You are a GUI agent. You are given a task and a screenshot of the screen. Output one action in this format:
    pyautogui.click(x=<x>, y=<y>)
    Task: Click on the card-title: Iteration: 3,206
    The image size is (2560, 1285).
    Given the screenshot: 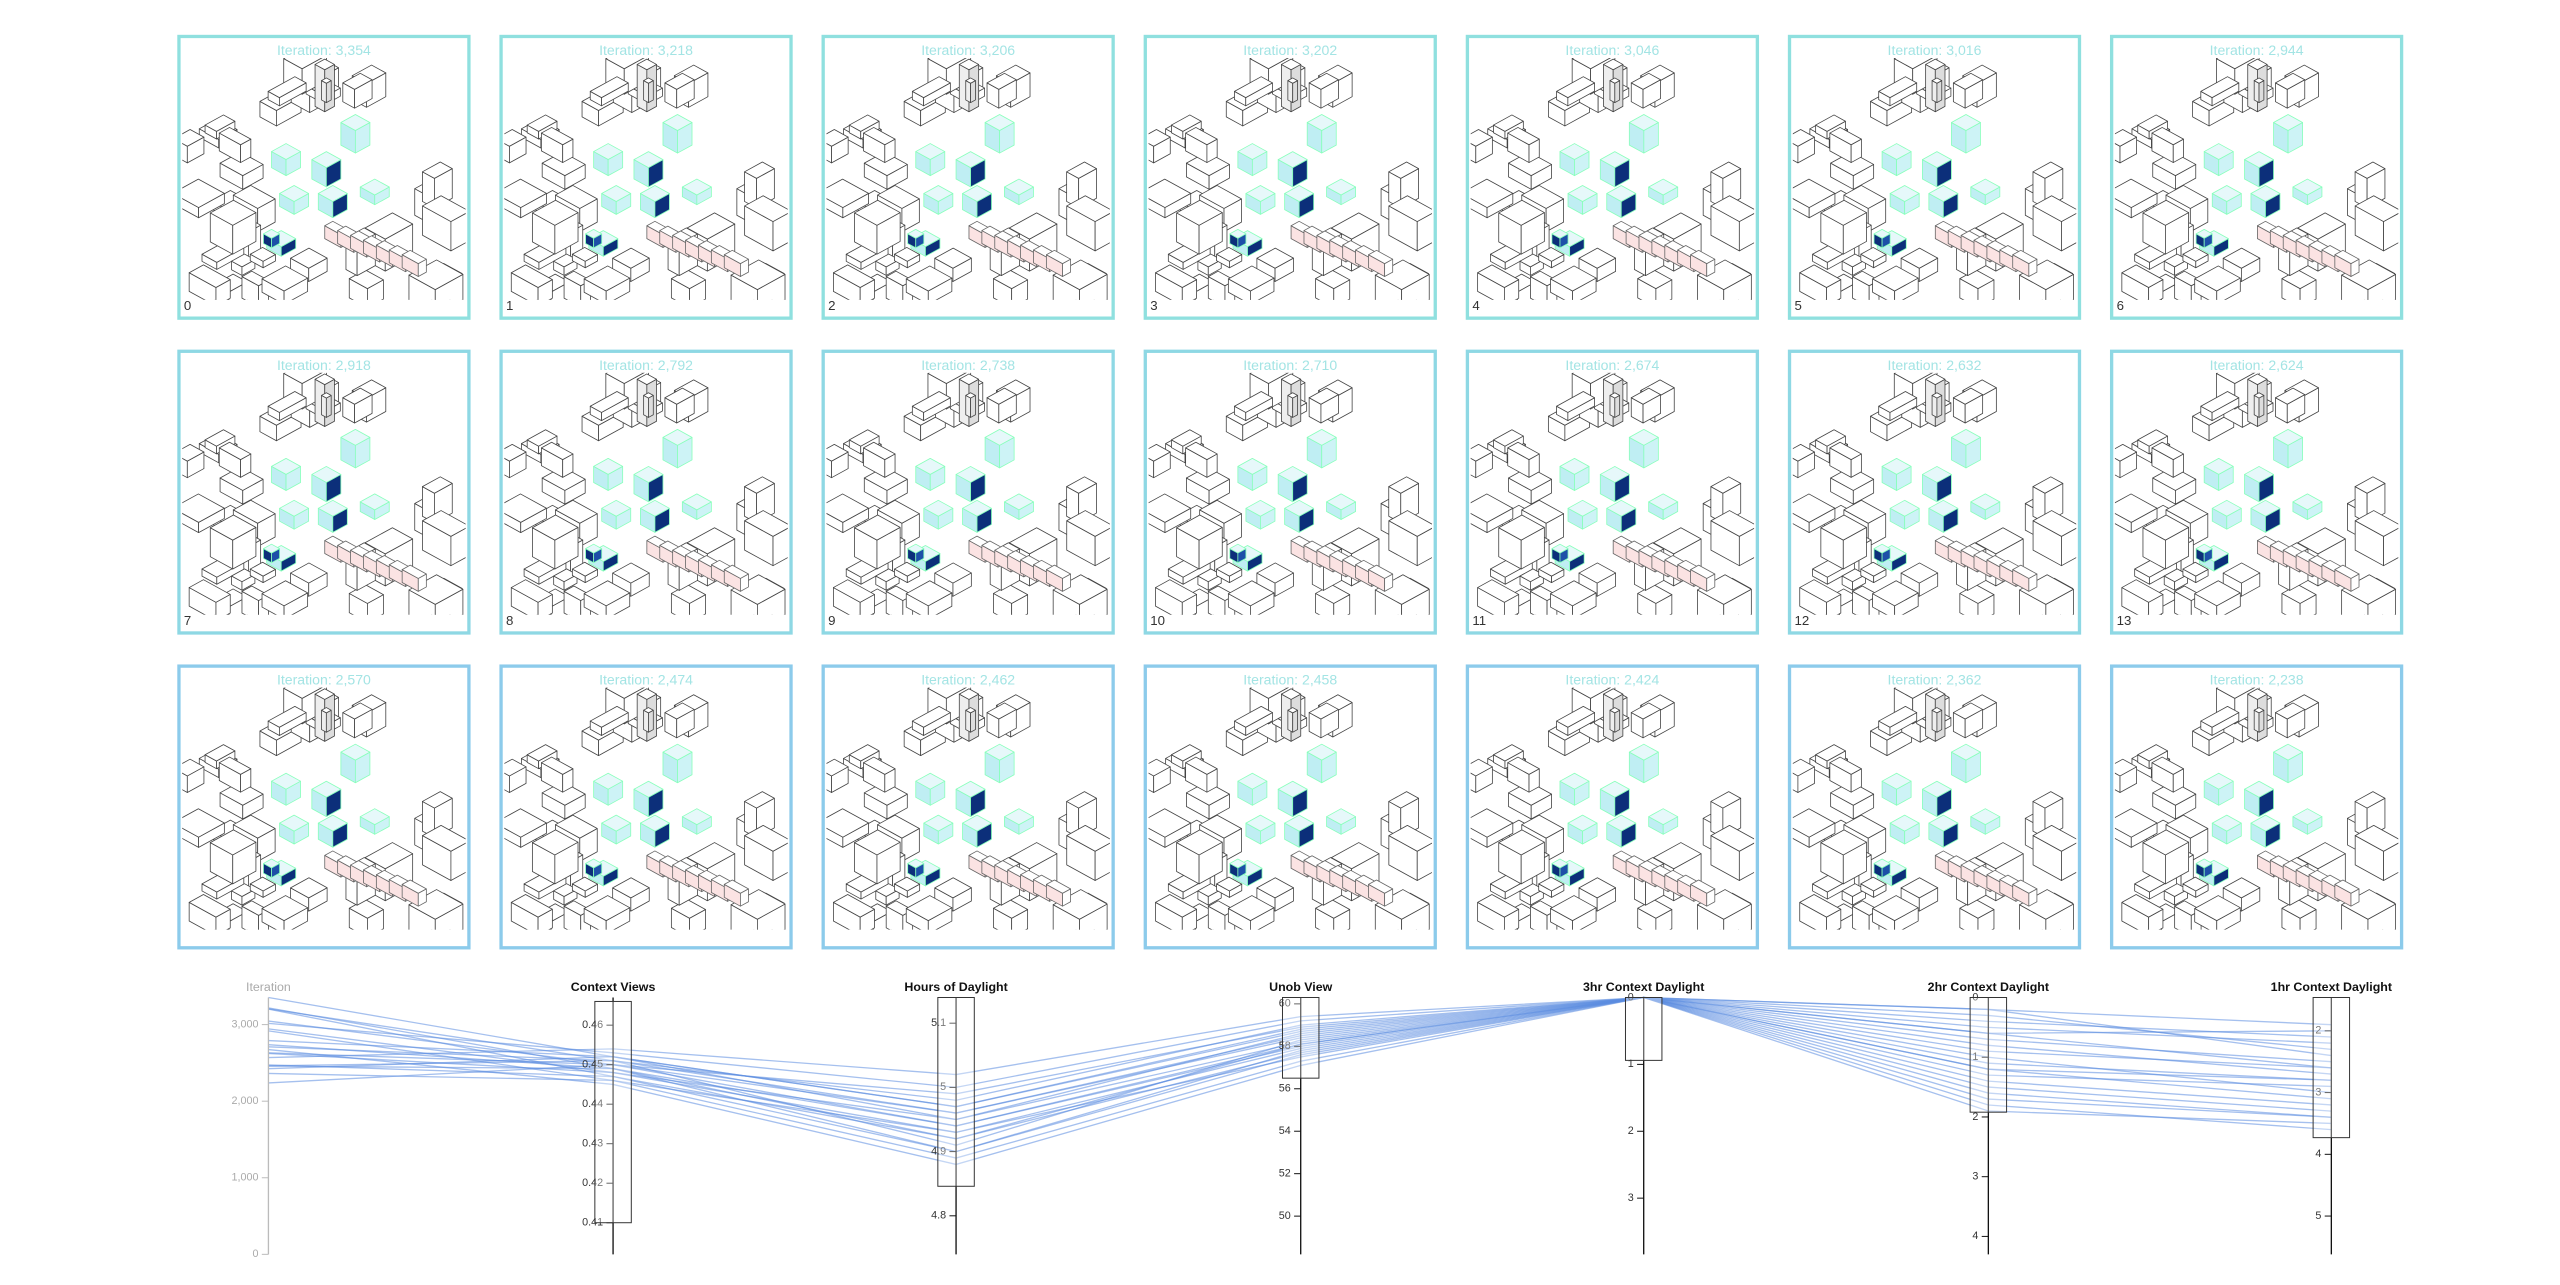 What is the action you would take?
    pyautogui.click(x=968, y=50)
    